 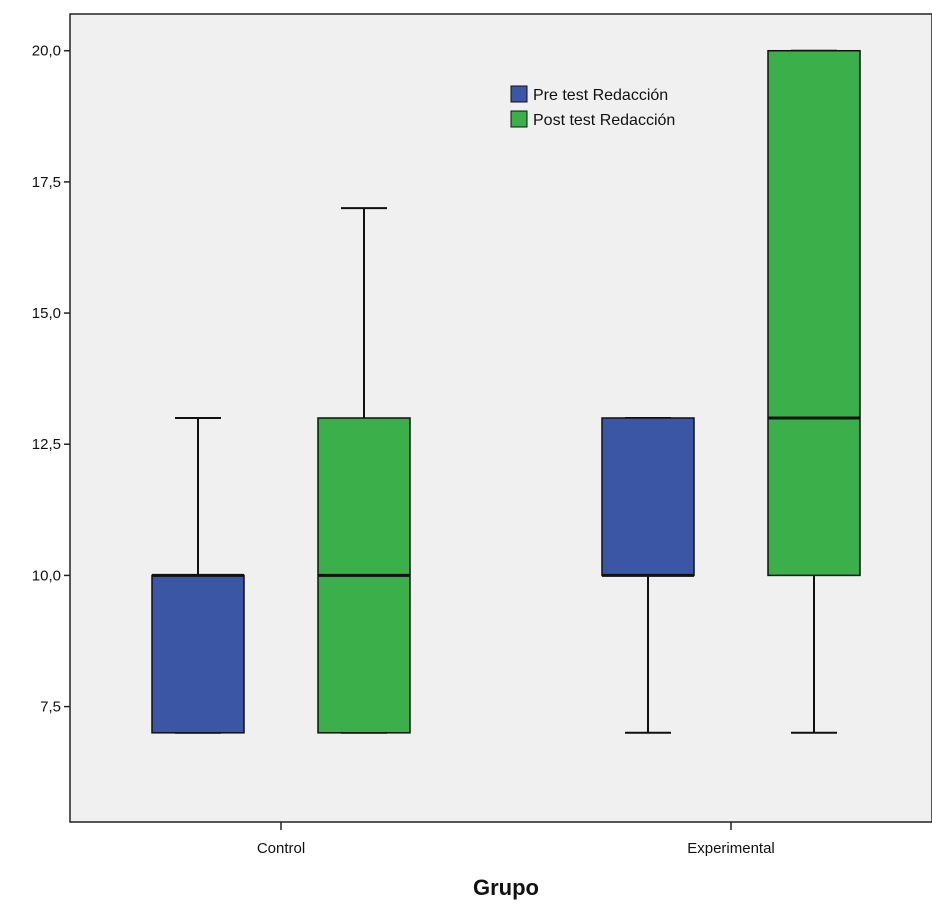 What do you see at coordinates (516, 839) in the screenshot?
I see `x-axis: Control Experimental` at bounding box center [516, 839].